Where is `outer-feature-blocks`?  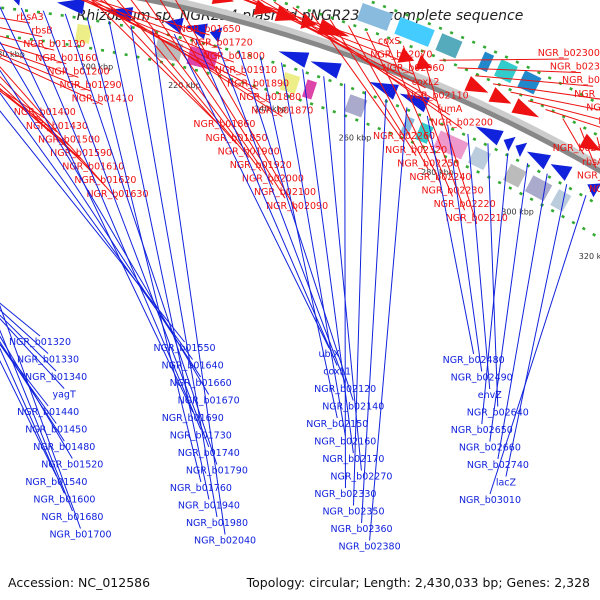
outer-feature-blocks is located at coordinates (449, 49).